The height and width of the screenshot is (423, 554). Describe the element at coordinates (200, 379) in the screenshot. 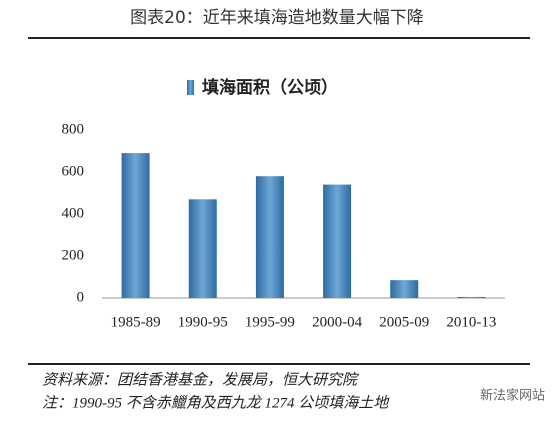

I see `source: 资料来源：团结香港基金，发展局，恒大研究院` at that location.